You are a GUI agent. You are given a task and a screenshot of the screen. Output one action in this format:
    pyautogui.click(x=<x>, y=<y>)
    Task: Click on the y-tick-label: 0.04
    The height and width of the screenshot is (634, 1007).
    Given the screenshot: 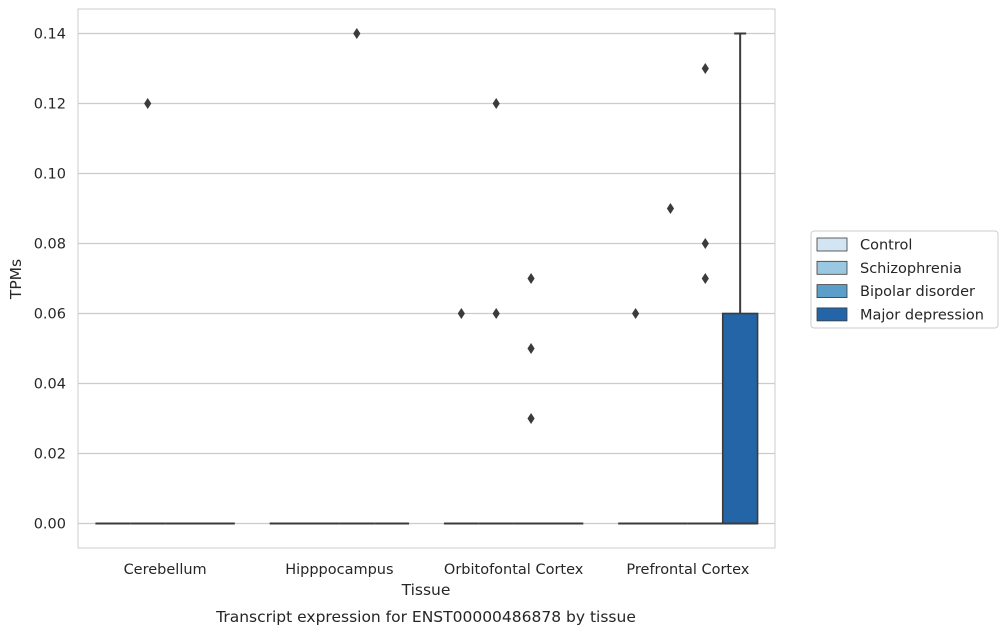 What is the action you would take?
    pyautogui.click(x=50, y=385)
    